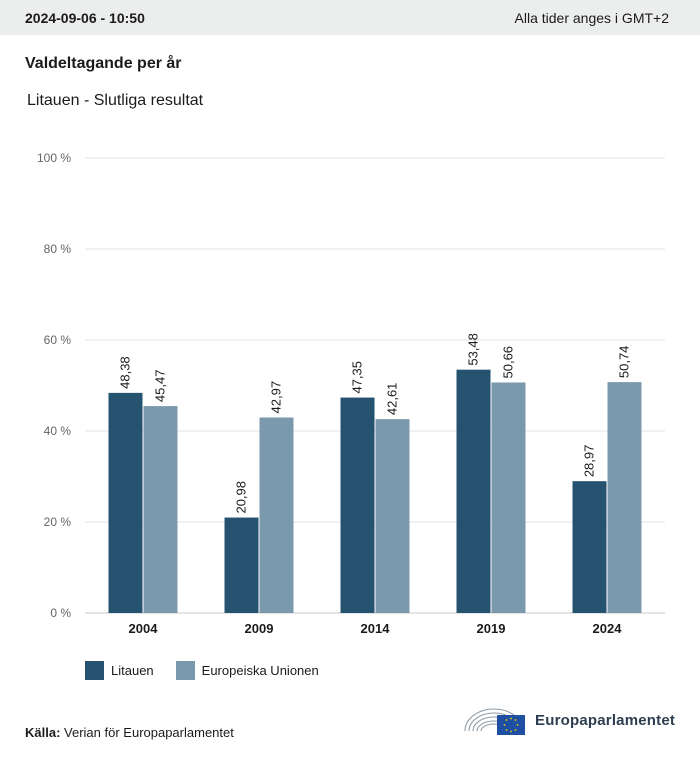 The height and width of the screenshot is (759, 700). What do you see at coordinates (144, 628) in the screenshot?
I see `x-tick-label: 2004` at bounding box center [144, 628].